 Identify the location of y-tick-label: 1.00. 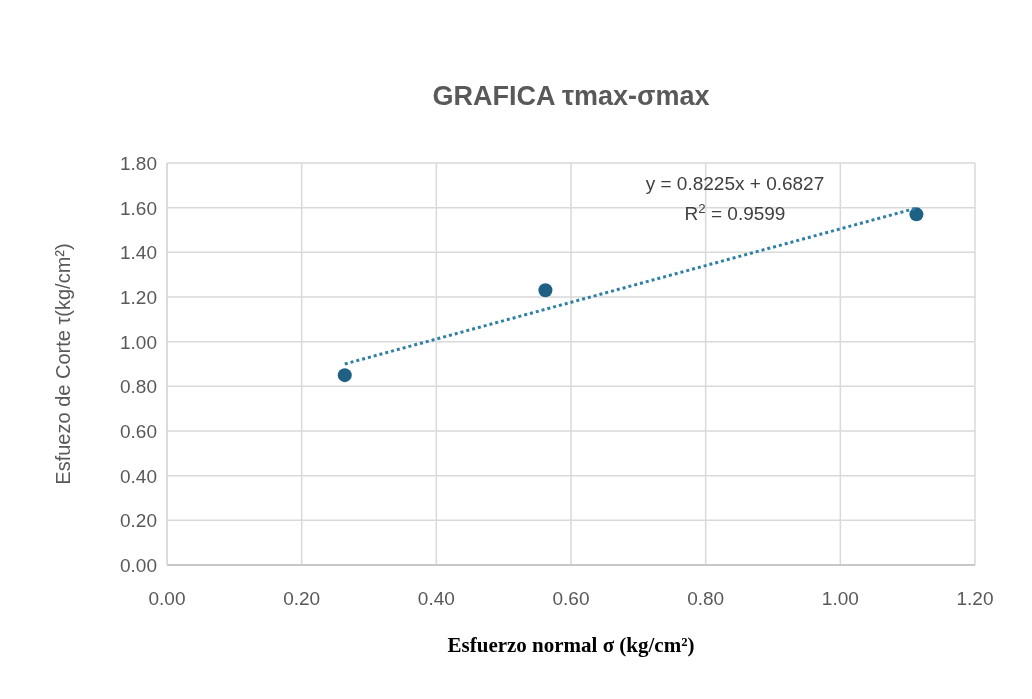
(138, 342).